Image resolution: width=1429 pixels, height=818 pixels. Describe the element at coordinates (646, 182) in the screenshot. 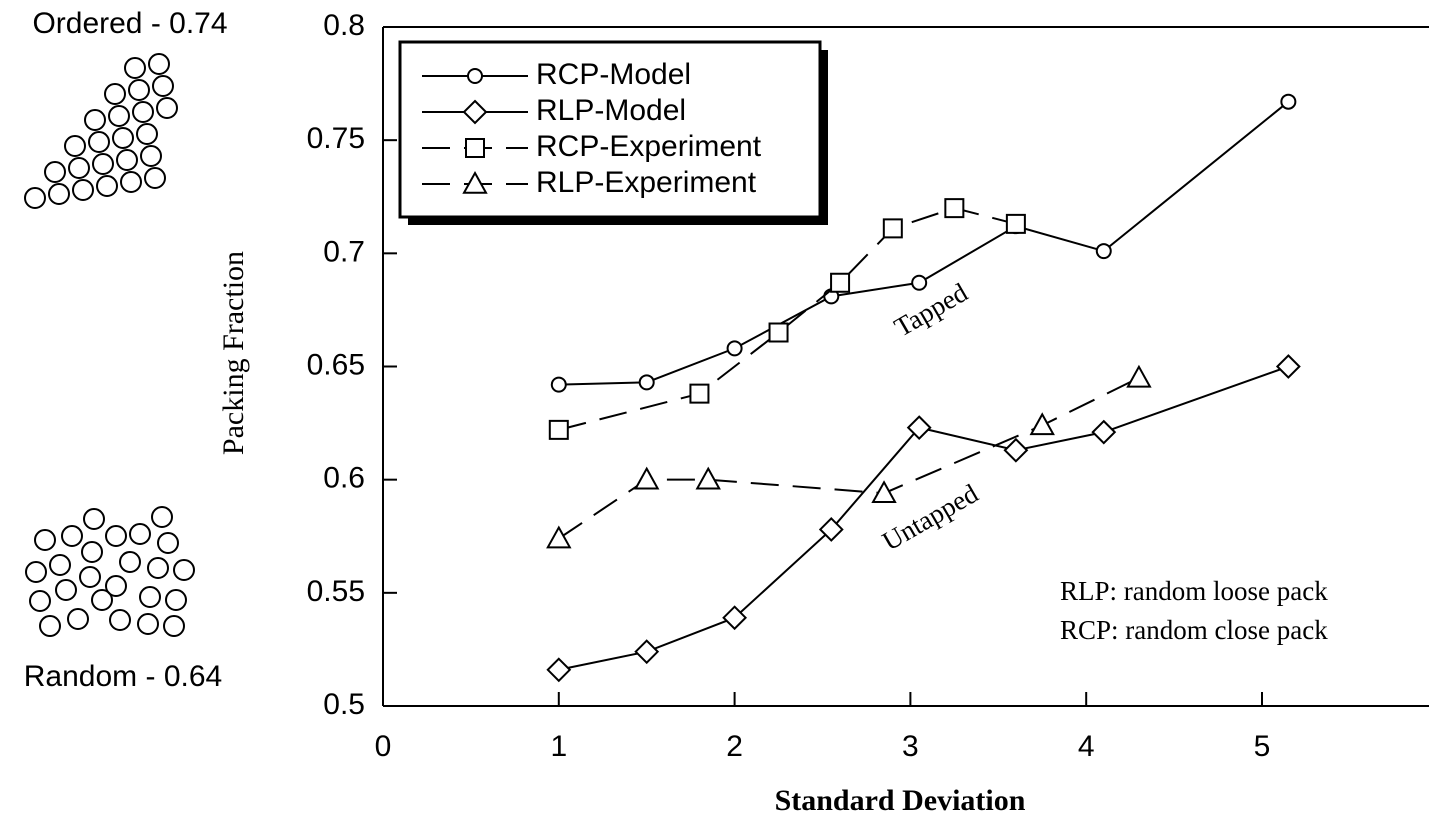

I see `legend-label: RLP-Experiment` at that location.